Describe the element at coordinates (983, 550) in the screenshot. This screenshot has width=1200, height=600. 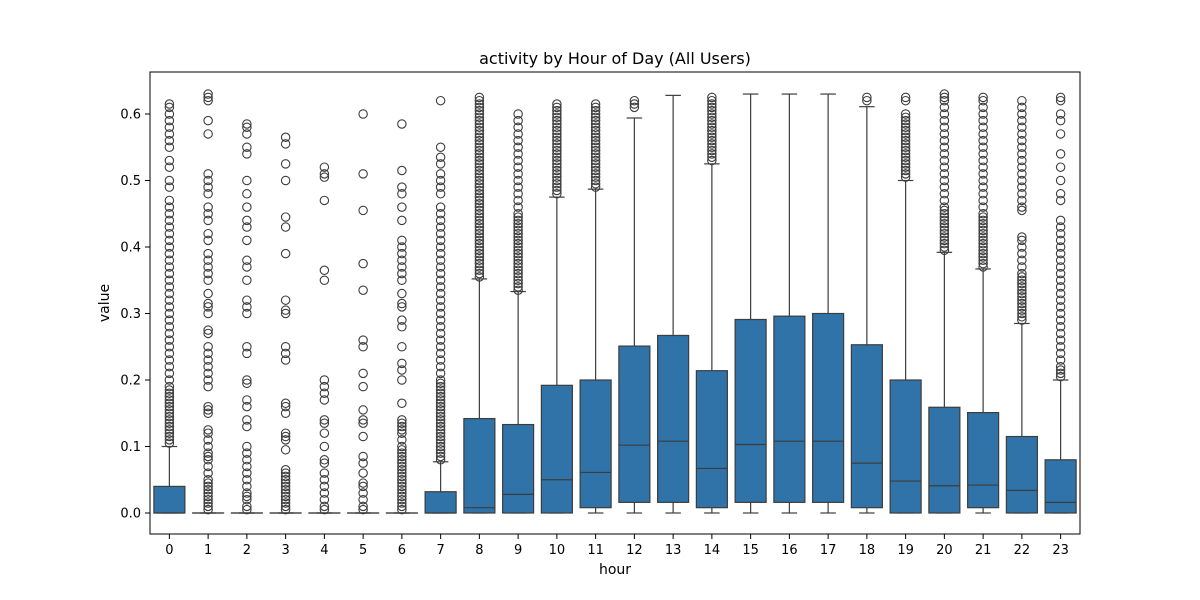
I see `x-tick-label: 21` at that location.